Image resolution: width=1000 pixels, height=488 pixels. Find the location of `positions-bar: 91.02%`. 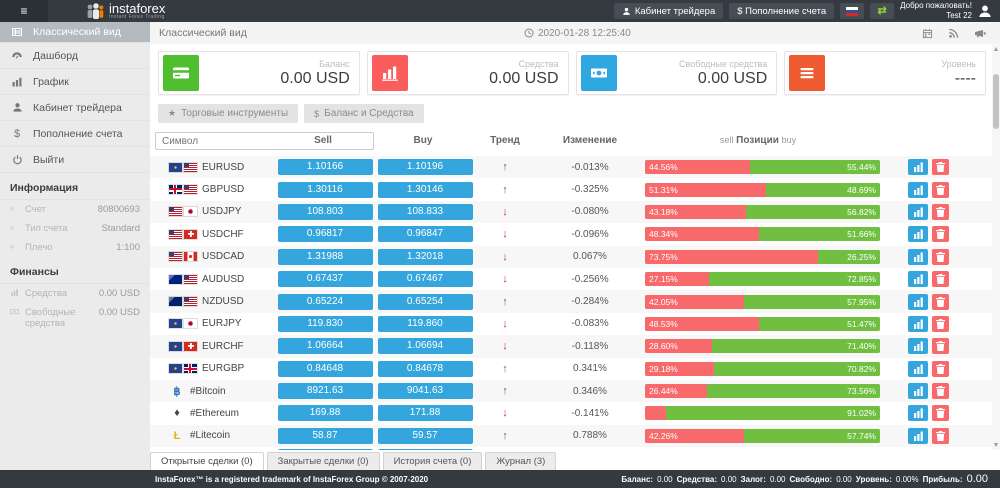

positions-bar: 91.02% is located at coordinates (762, 413).